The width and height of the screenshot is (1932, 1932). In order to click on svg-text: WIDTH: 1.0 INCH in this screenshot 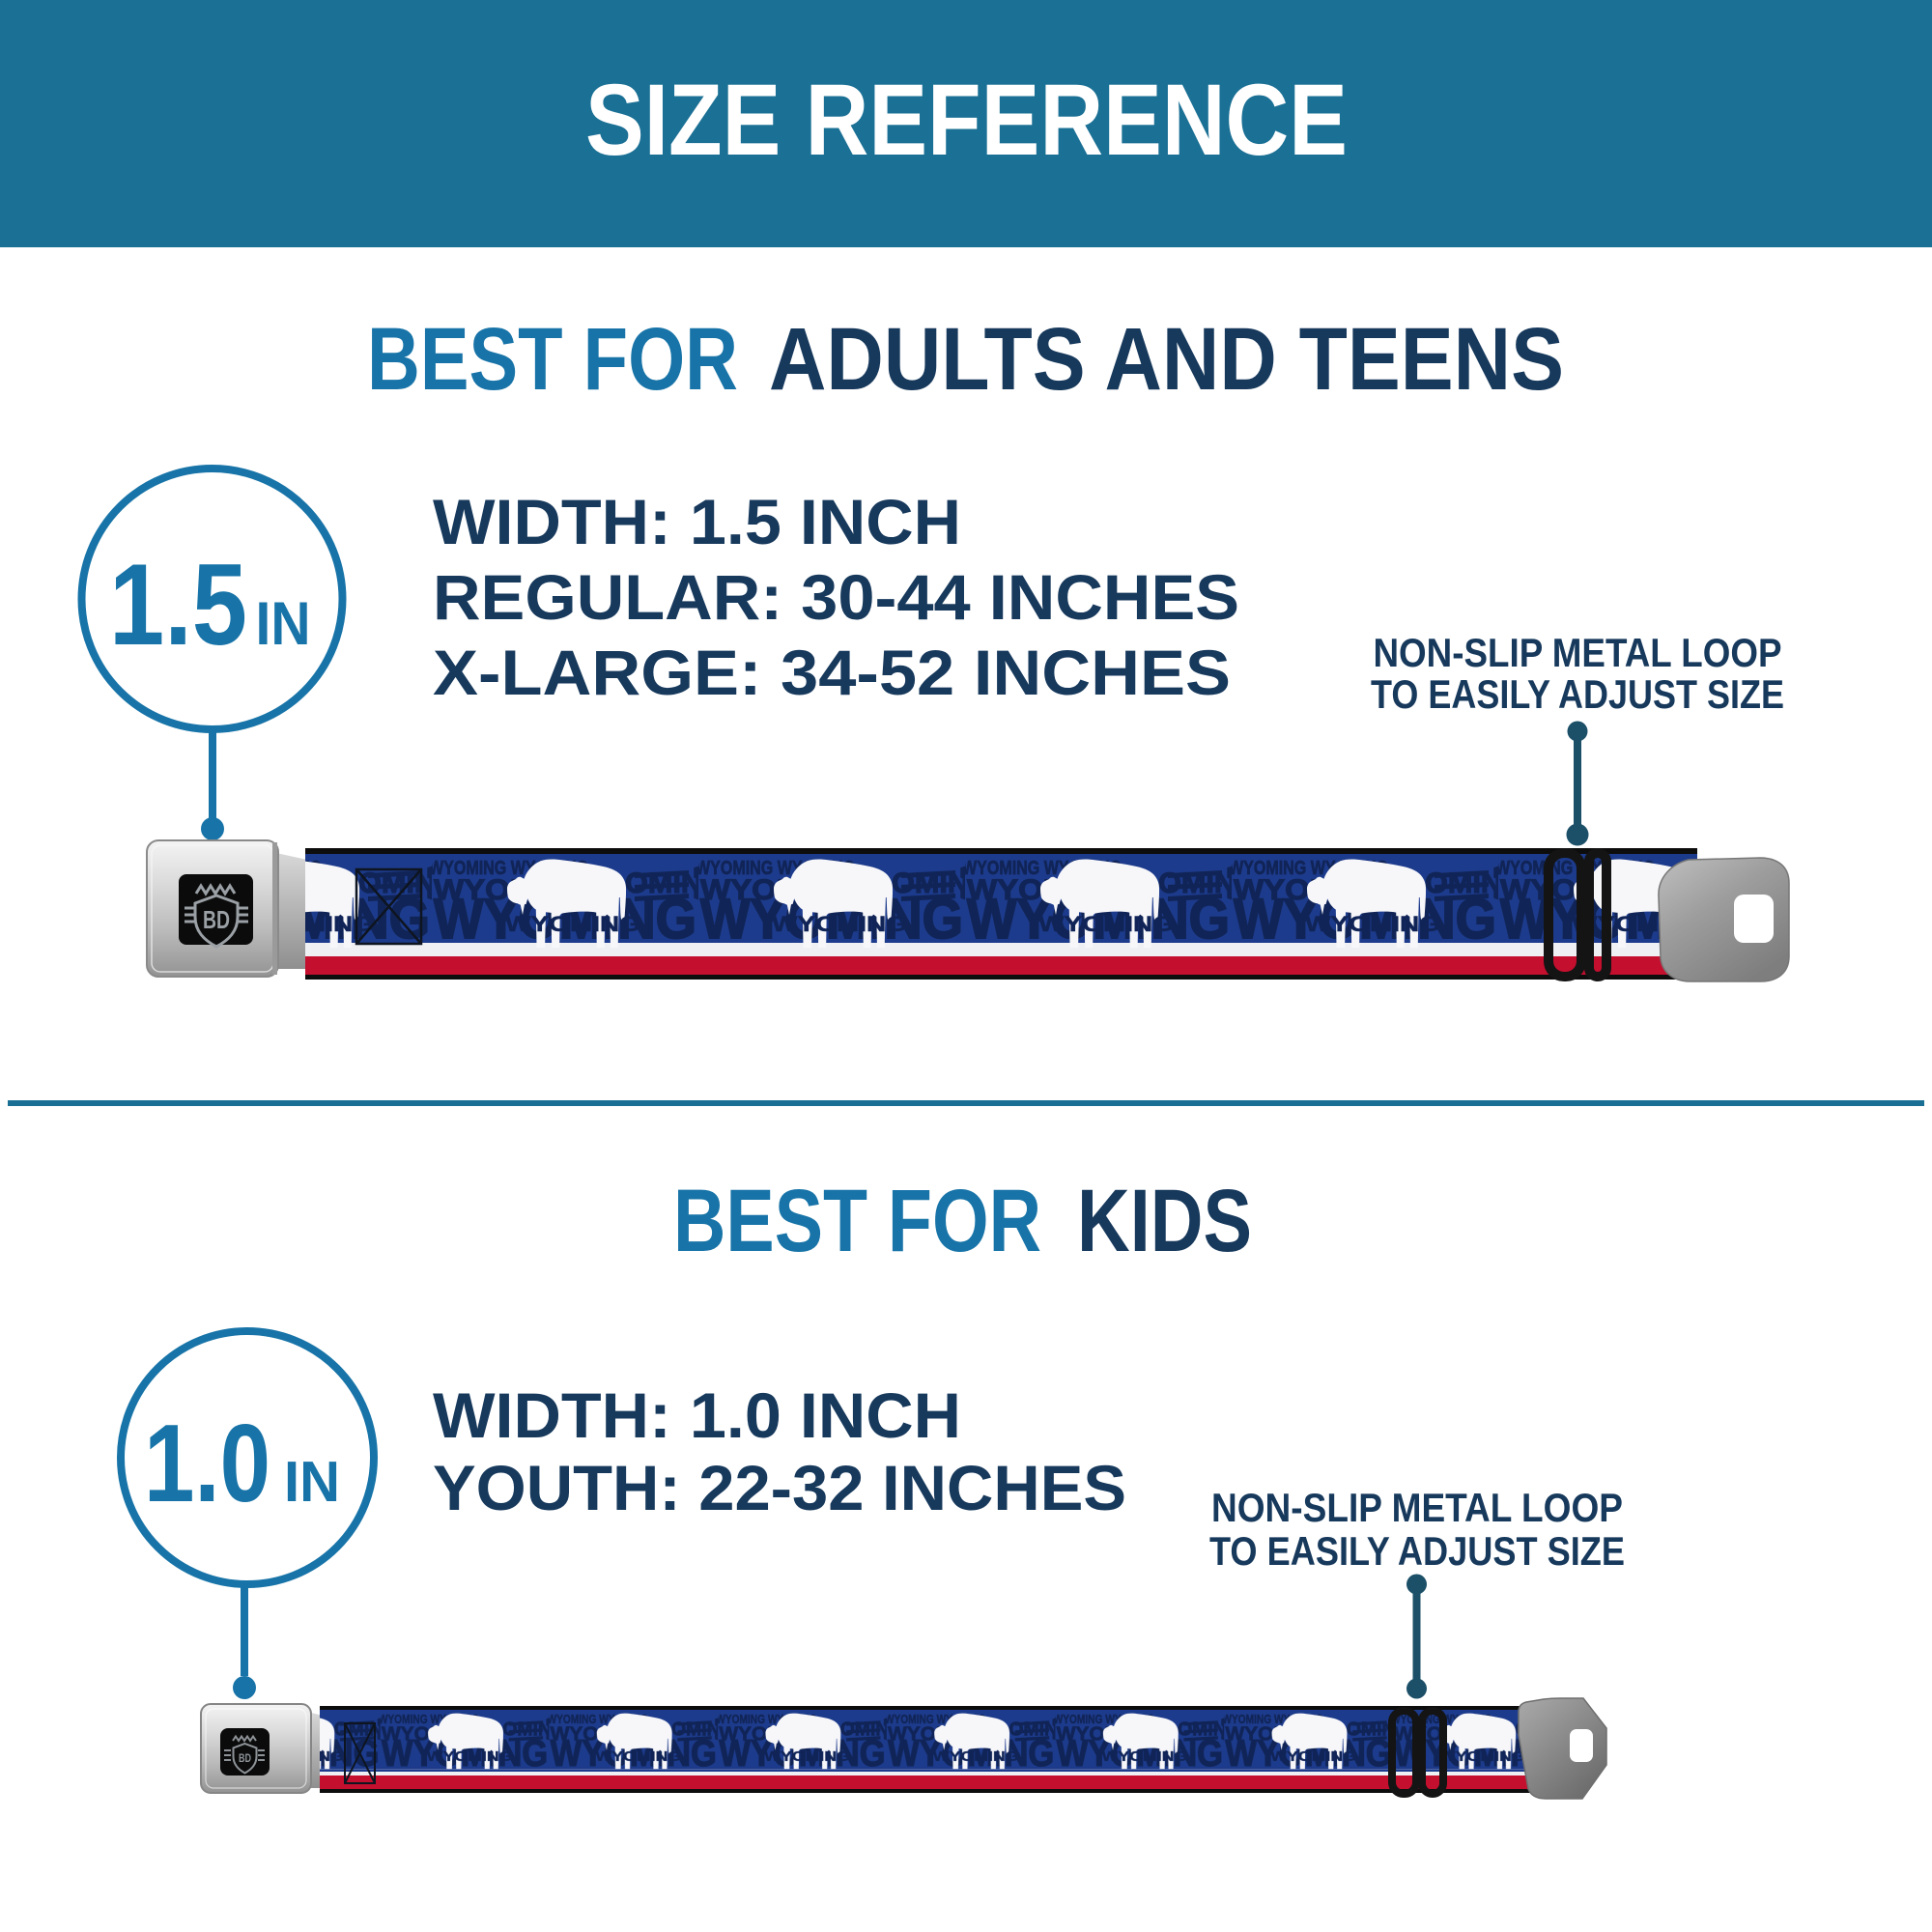, I will do `click(697, 1415)`.